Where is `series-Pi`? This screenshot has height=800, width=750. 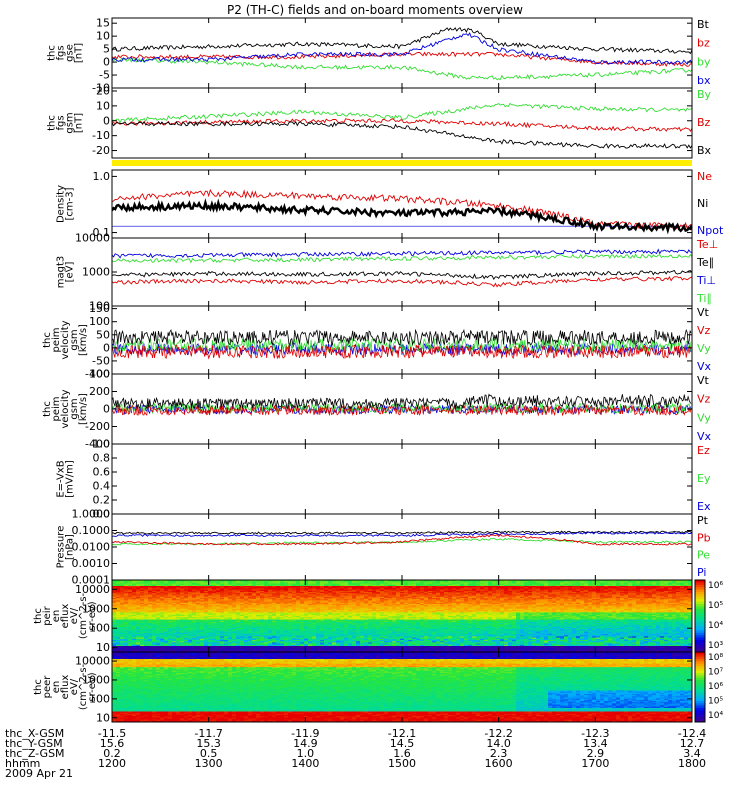
series-Pi is located at coordinates (402, 534).